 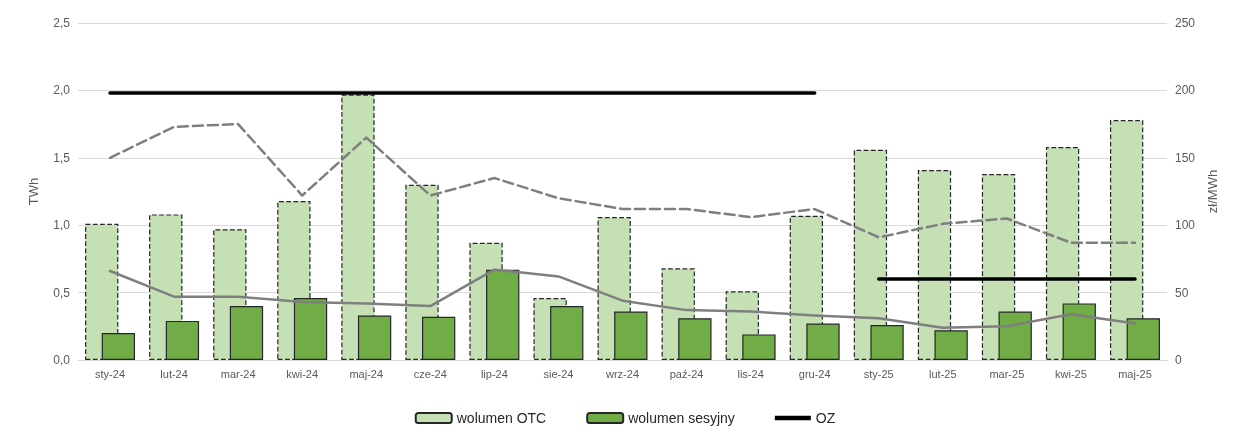 What do you see at coordinates (62, 292) in the screenshot?
I see `y-tick-label: 0,5` at bounding box center [62, 292].